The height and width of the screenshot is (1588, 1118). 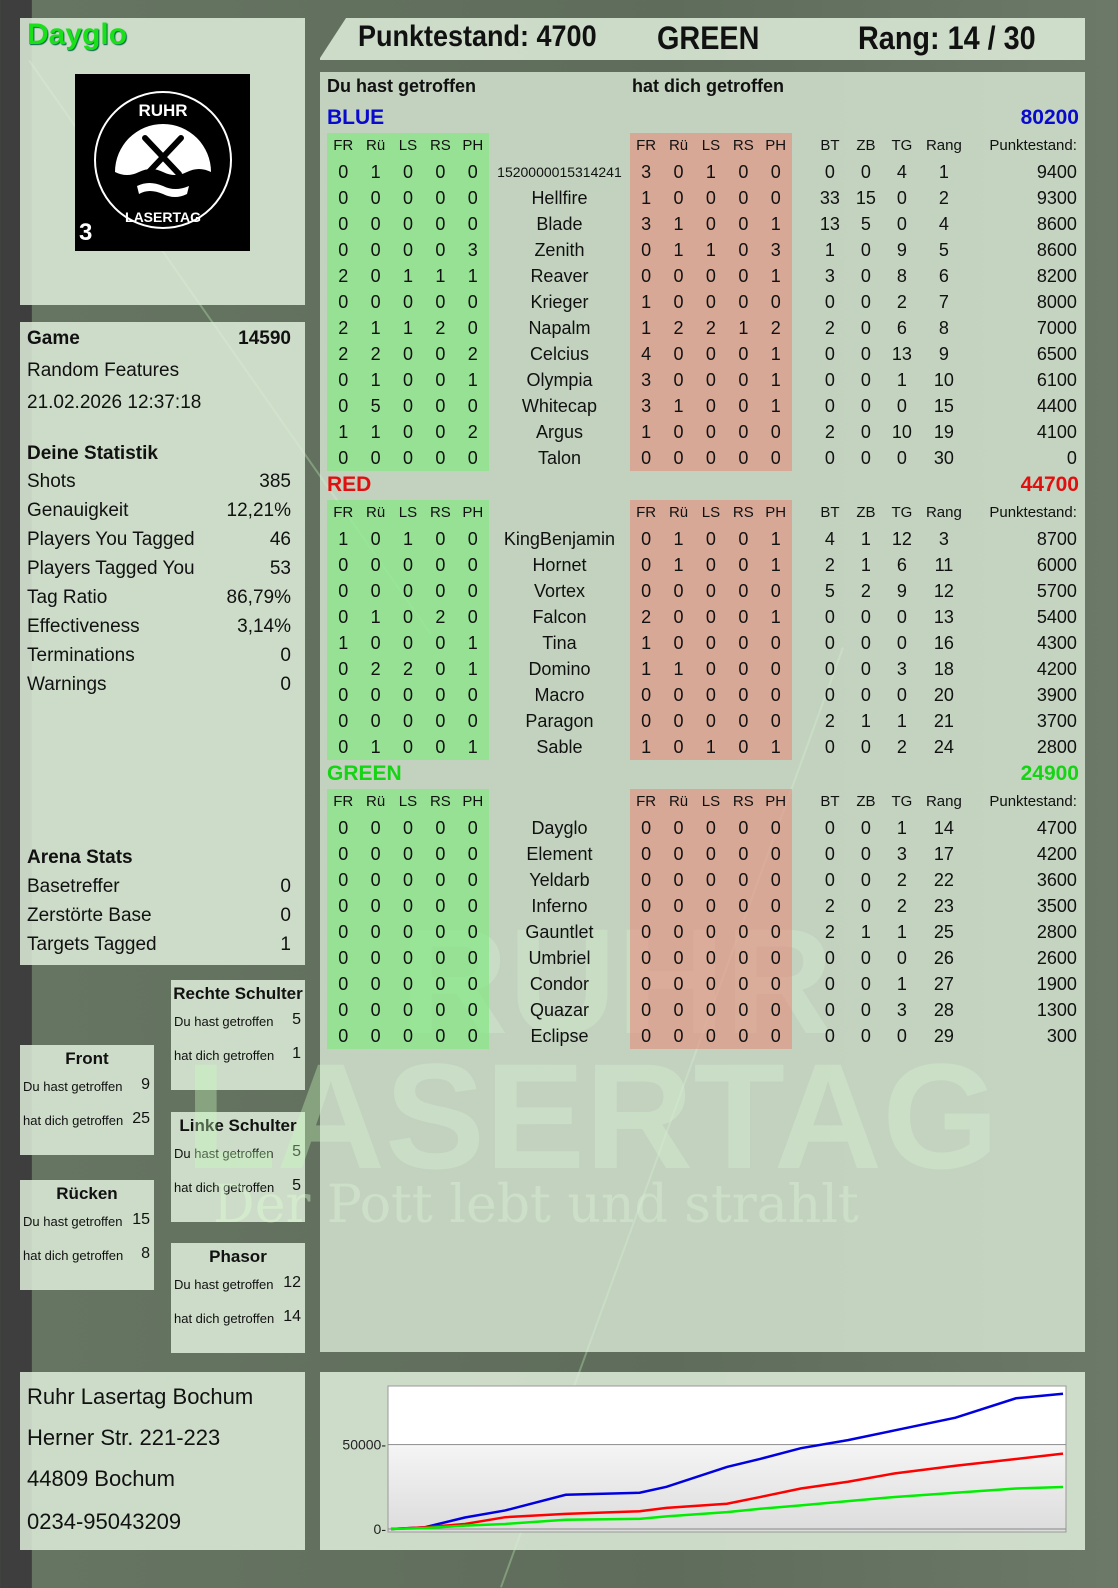 I want to click on player-name-cell: Sable, so click(x=559, y=747).